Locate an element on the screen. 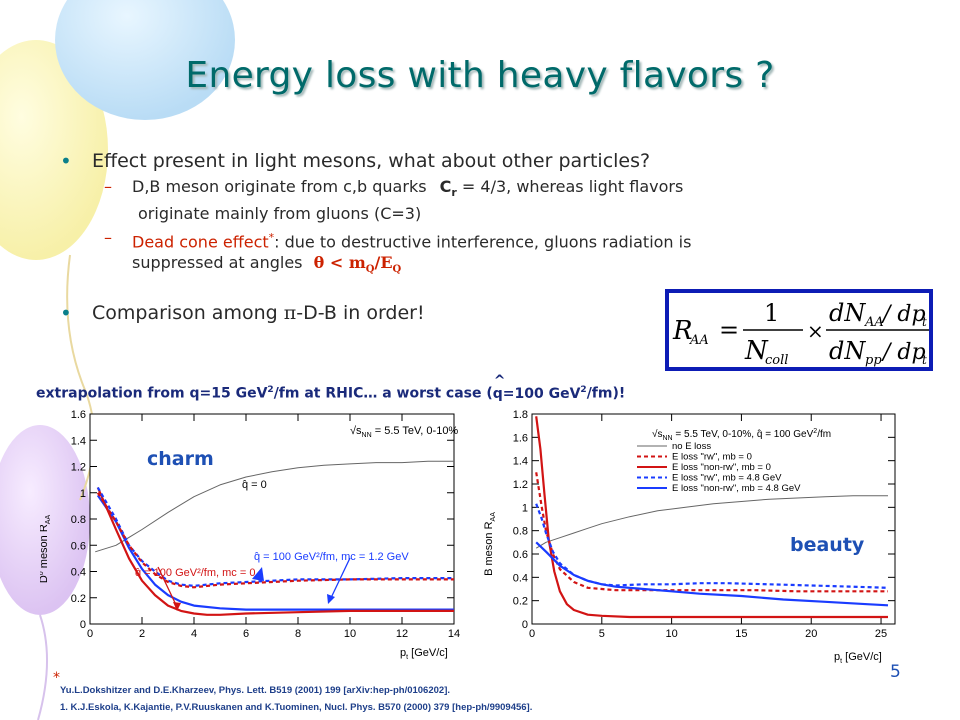 The width and height of the screenshot is (960, 720). y-tick-label: 0.2 is located at coordinates (78, 599).